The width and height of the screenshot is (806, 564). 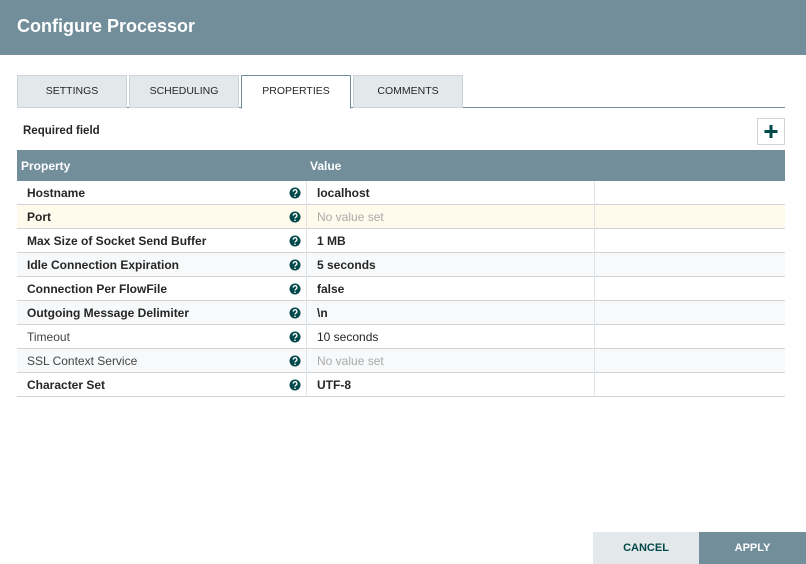 What do you see at coordinates (401, 385) in the screenshot?
I see `property-row: Character Set UTF-8` at bounding box center [401, 385].